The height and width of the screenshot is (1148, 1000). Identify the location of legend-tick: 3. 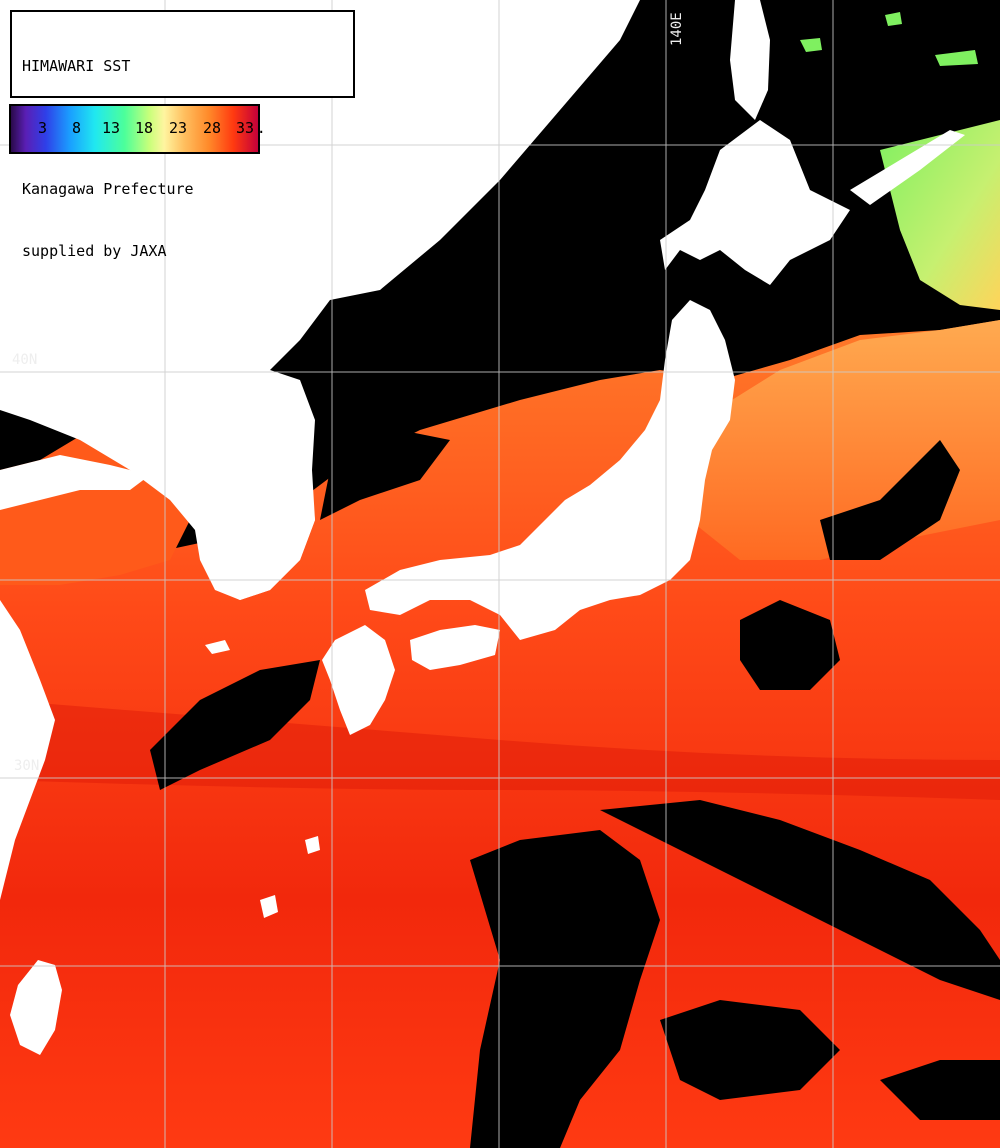
(43, 128).